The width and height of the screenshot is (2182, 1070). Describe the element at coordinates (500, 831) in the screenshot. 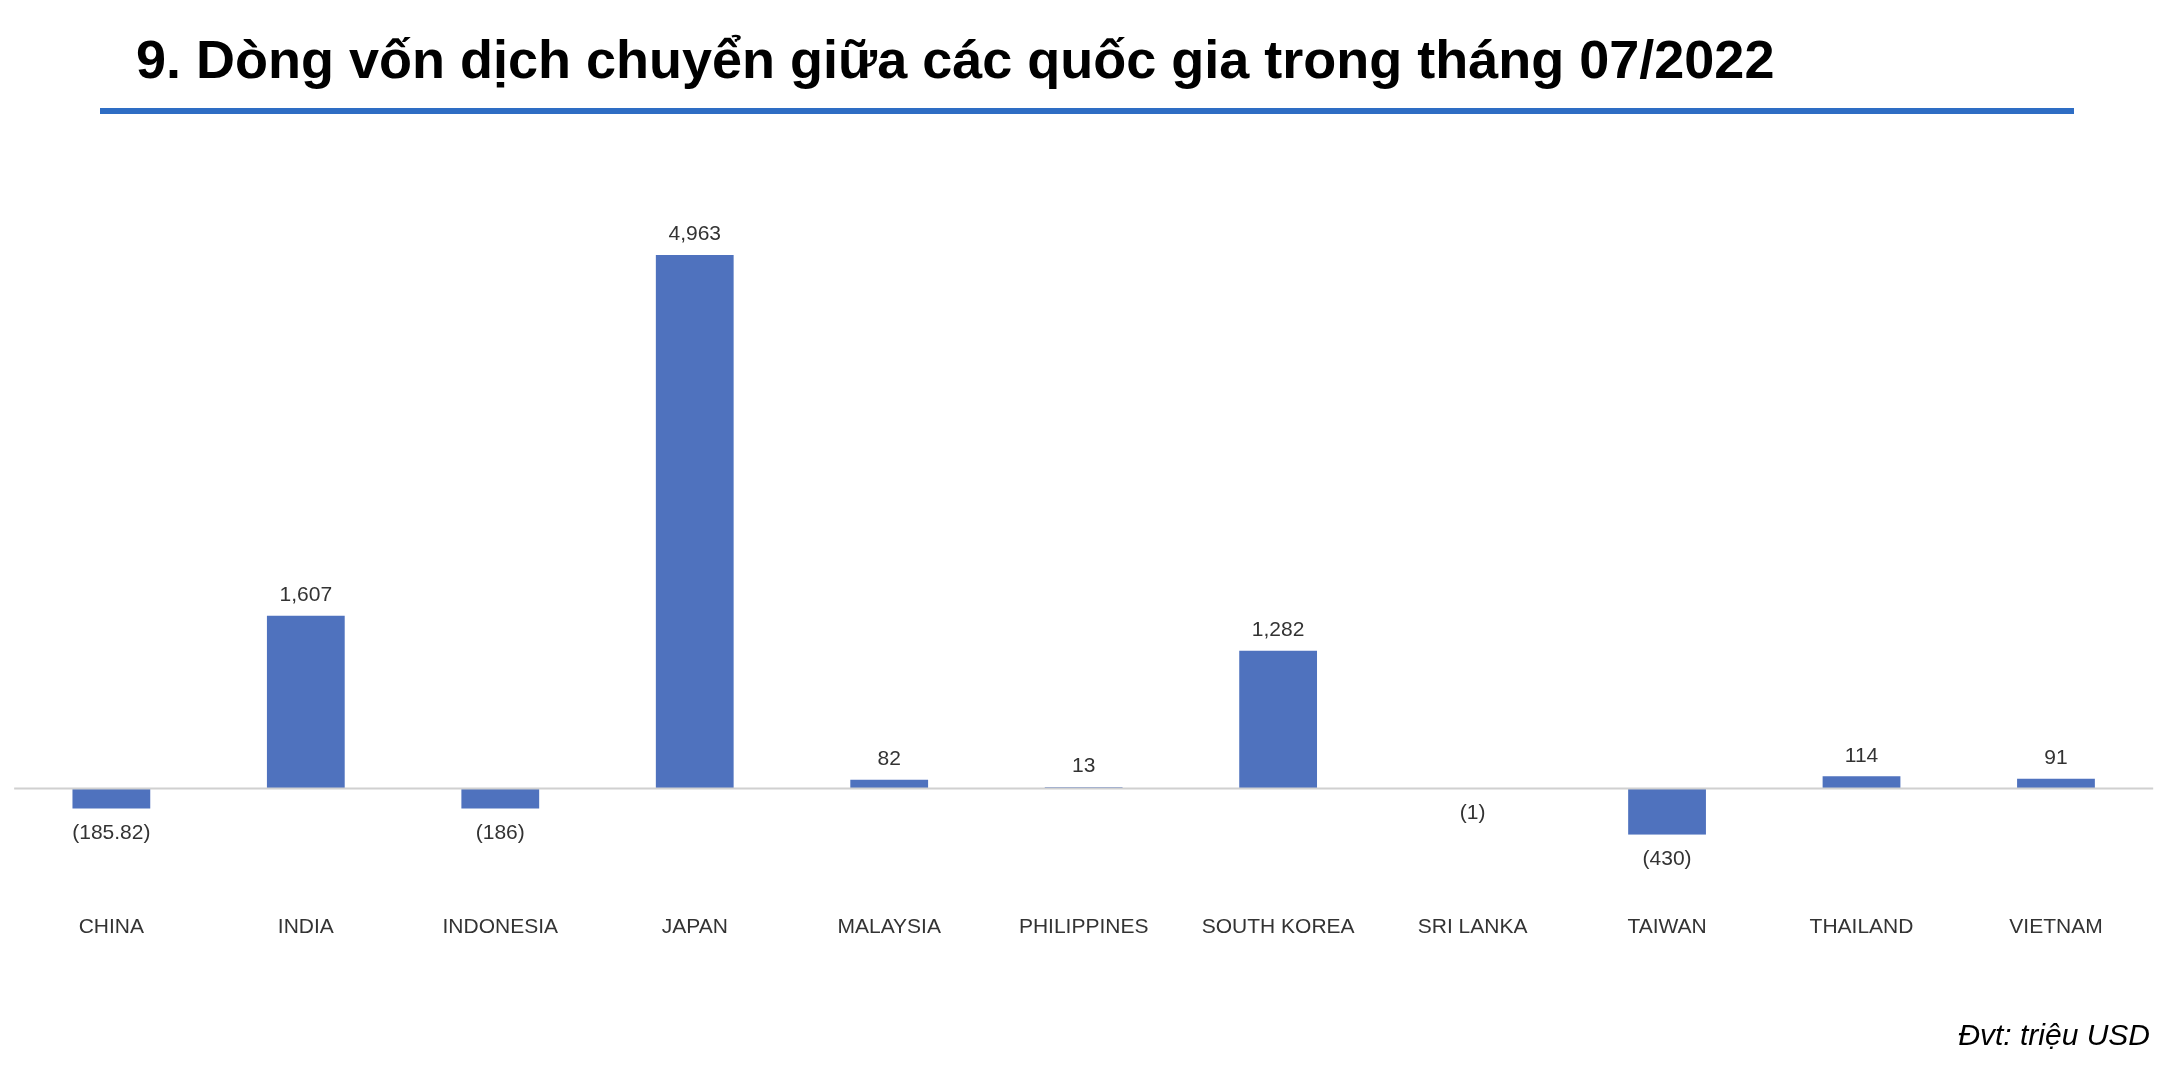

I see `data-label: (186)` at that location.